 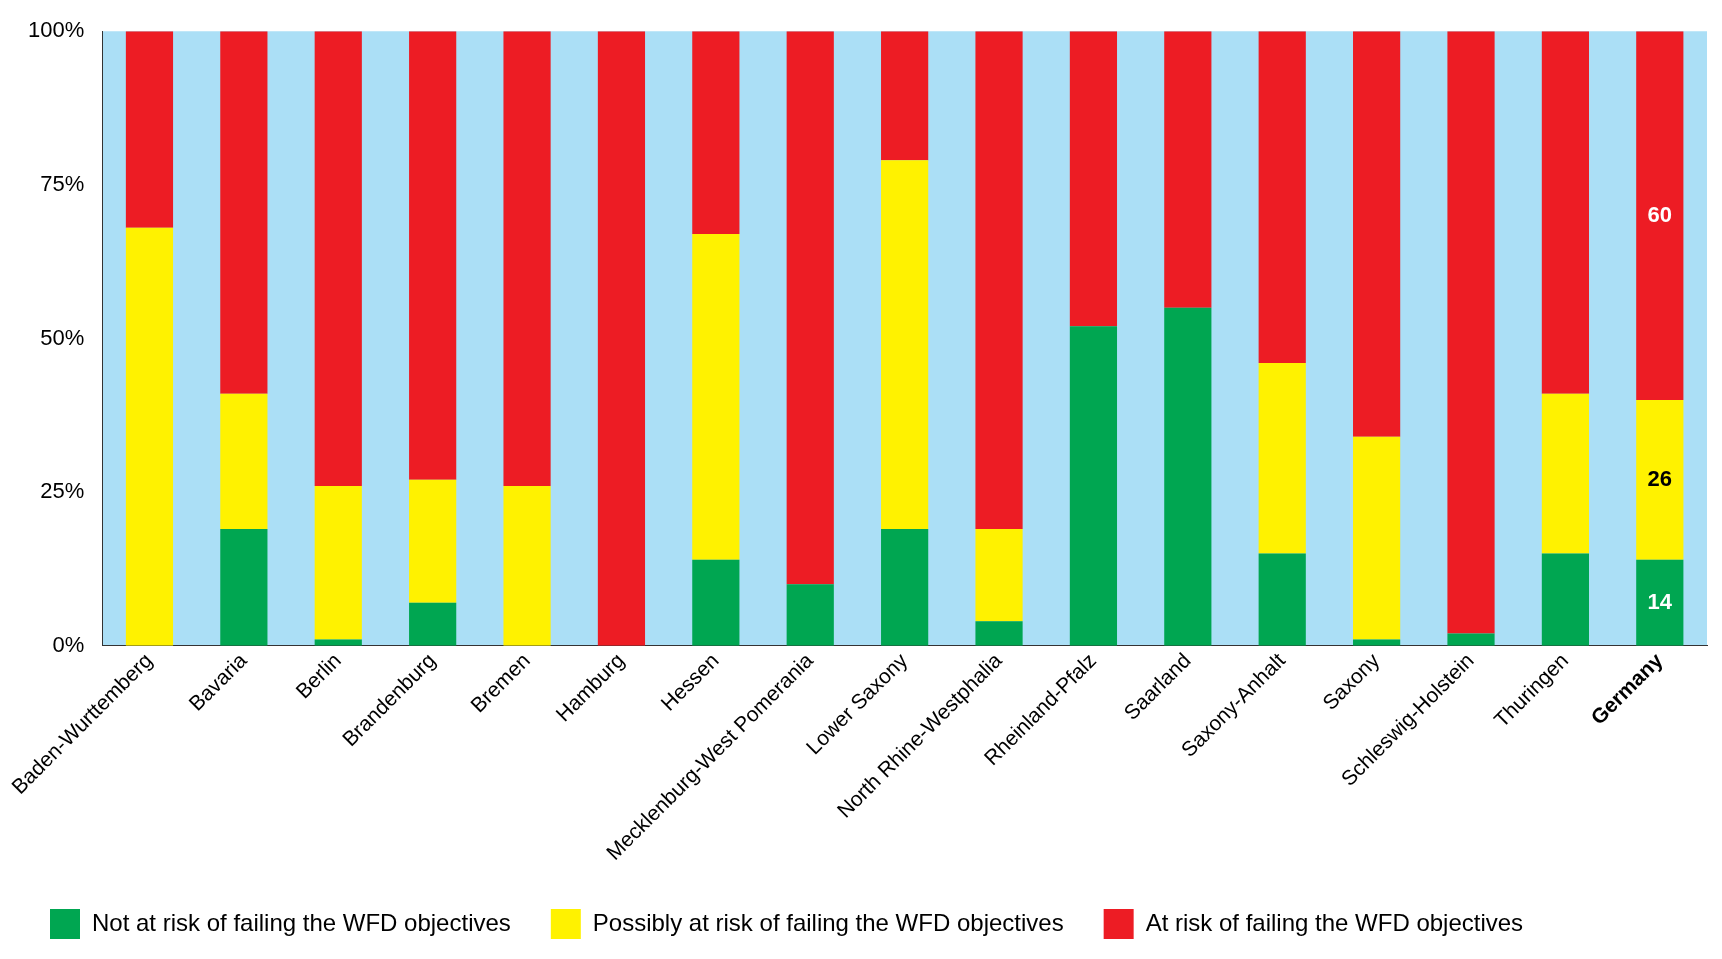 What do you see at coordinates (1334, 922) in the screenshot?
I see `legend-label: At risk of failing the WFD objectives` at bounding box center [1334, 922].